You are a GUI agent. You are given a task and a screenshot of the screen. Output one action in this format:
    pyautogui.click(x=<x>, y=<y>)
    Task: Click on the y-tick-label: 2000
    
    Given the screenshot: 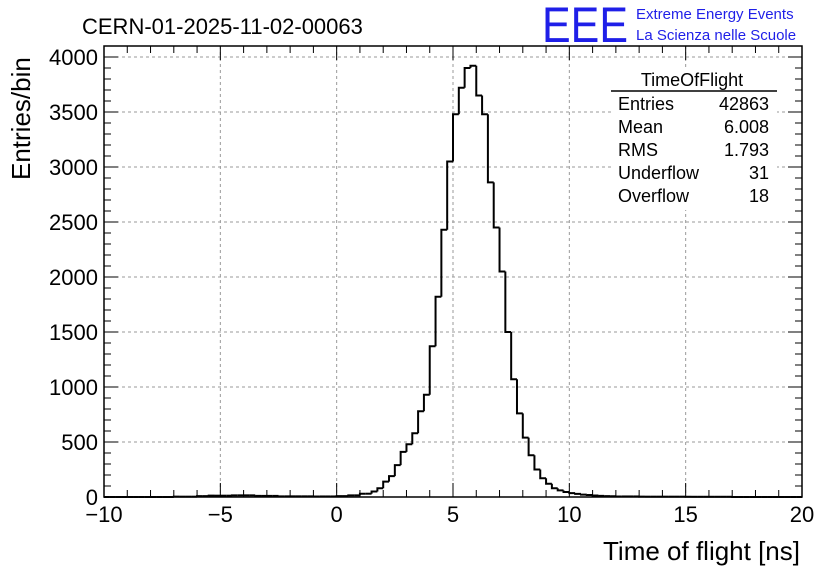 What is the action you would take?
    pyautogui.click(x=73, y=277)
    